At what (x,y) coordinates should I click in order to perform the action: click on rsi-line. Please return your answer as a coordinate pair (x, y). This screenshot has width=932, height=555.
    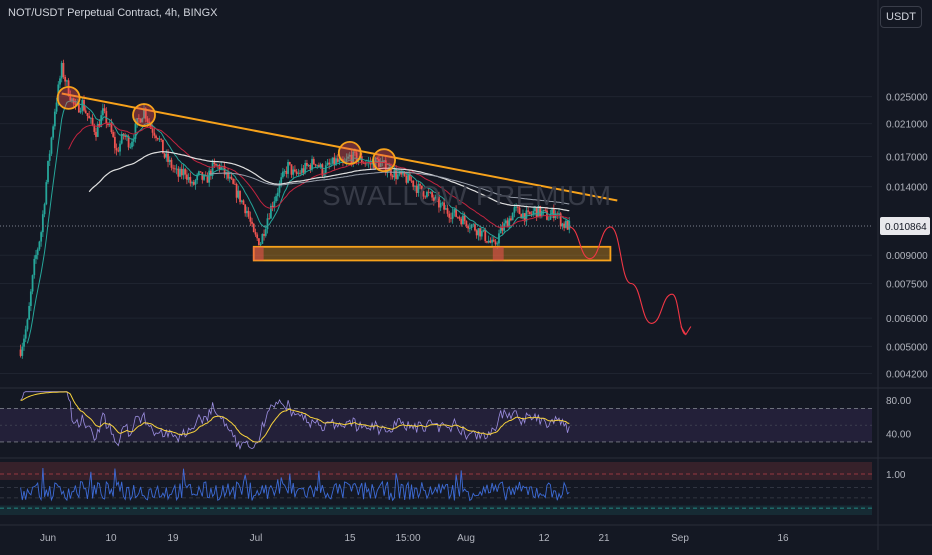
    Looking at the image, I should click on (295, 420).